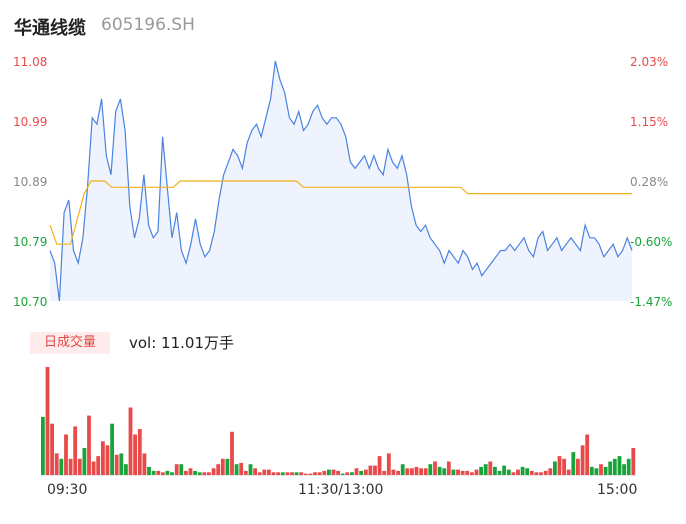 Image resolution: width=686 pixels, height=524 pixels. What do you see at coordinates (148, 25) in the screenshot?
I see `stock-code: 605196.SH` at bounding box center [148, 25].